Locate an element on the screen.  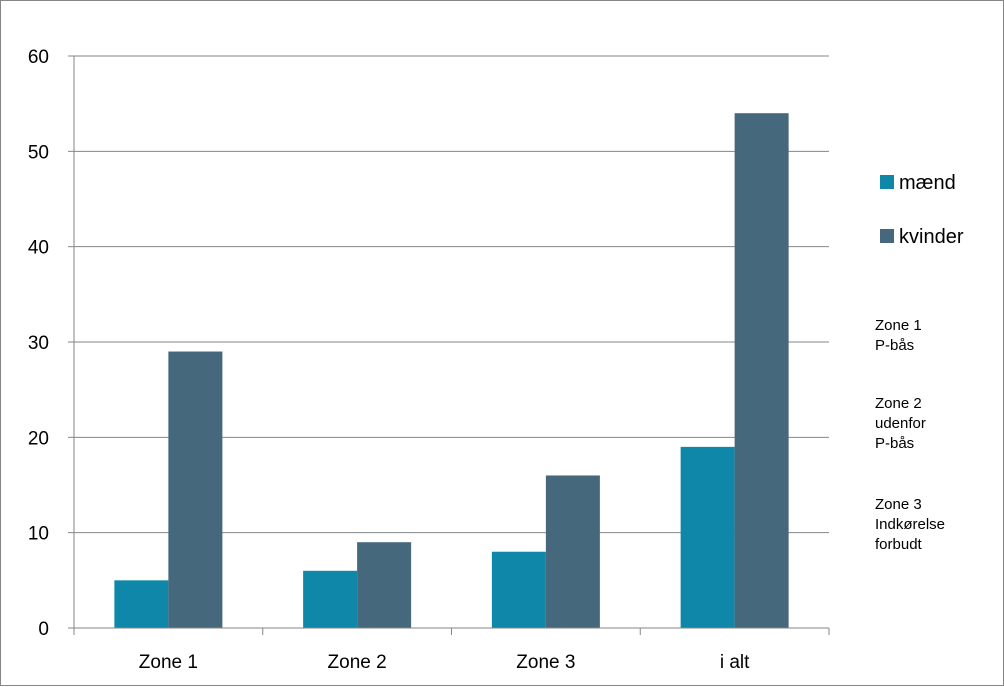
y-tick-label: 30 is located at coordinates (38, 343).